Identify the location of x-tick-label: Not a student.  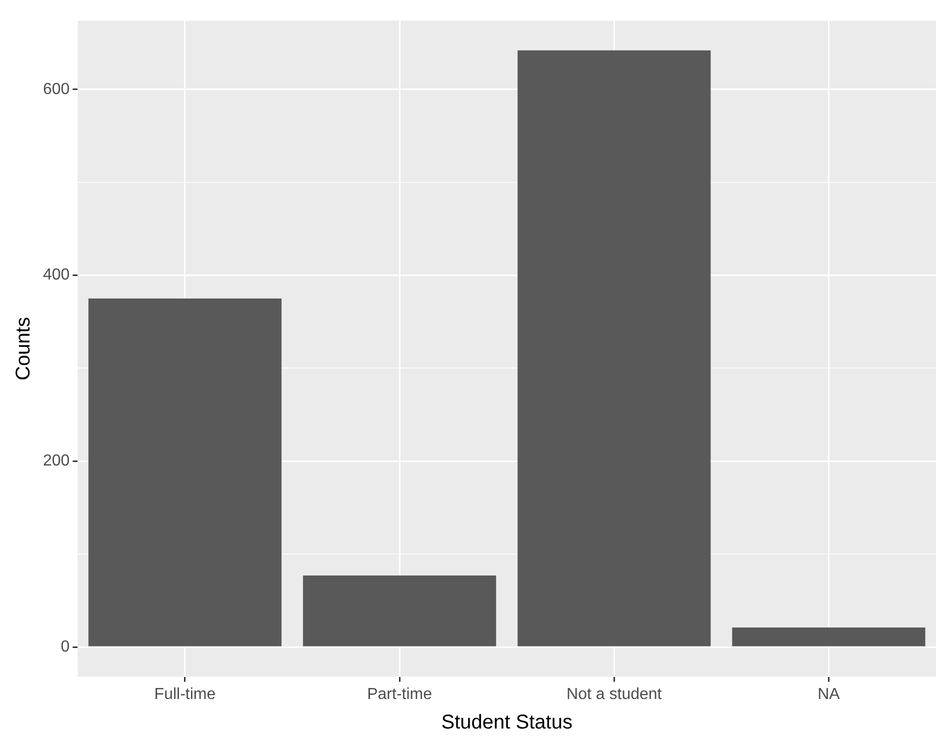
(614, 694).